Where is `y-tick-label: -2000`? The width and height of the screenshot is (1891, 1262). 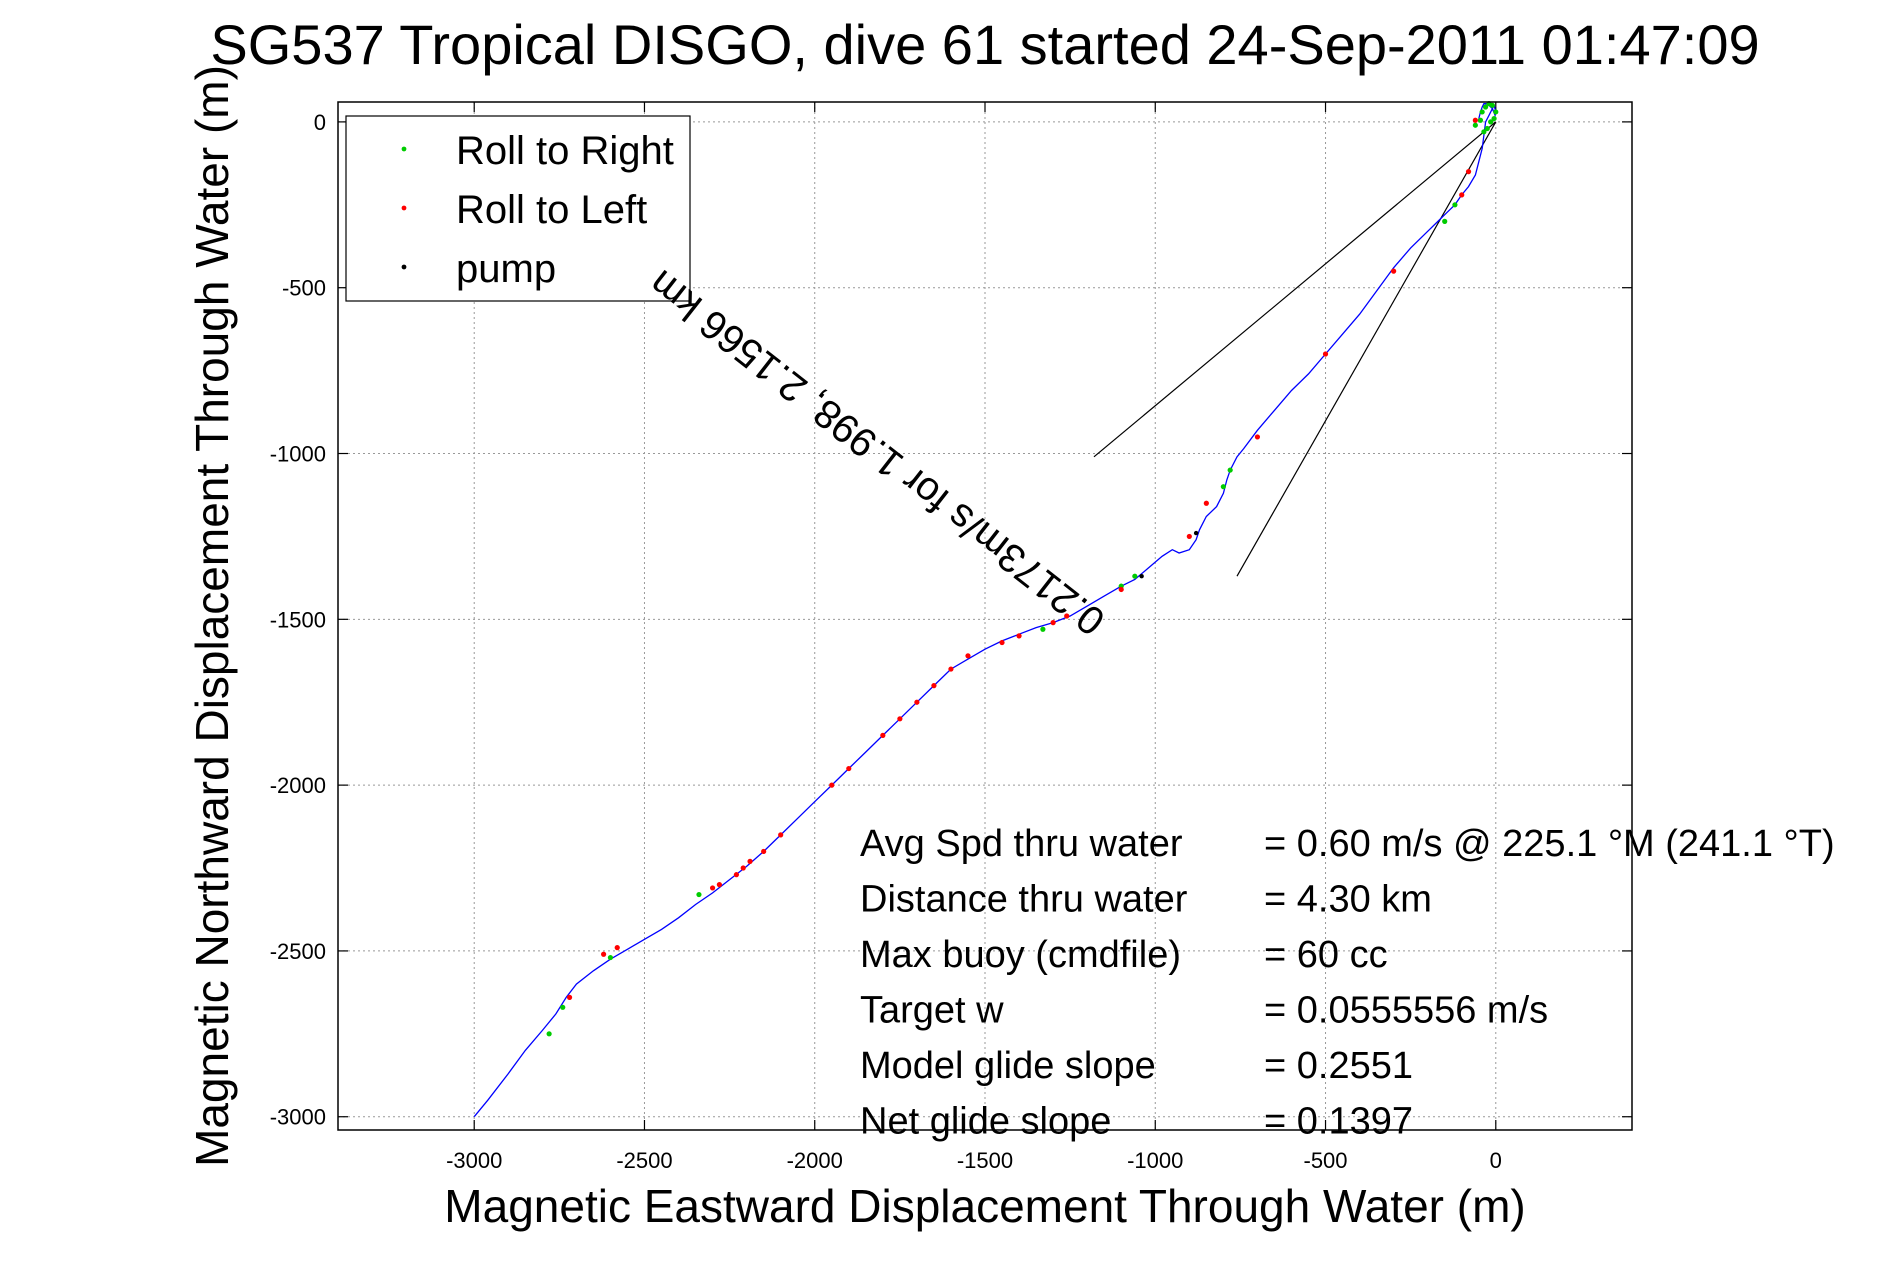 y-tick-label: -2000 is located at coordinates (298, 785).